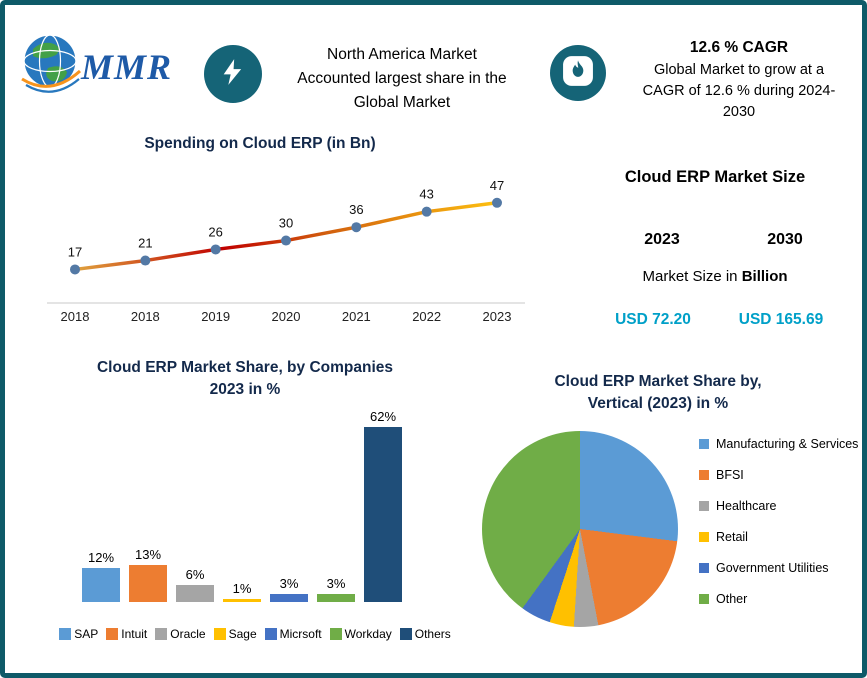  What do you see at coordinates (715, 177) in the screenshot?
I see `market-size-title: Cloud ERP Market Size` at bounding box center [715, 177].